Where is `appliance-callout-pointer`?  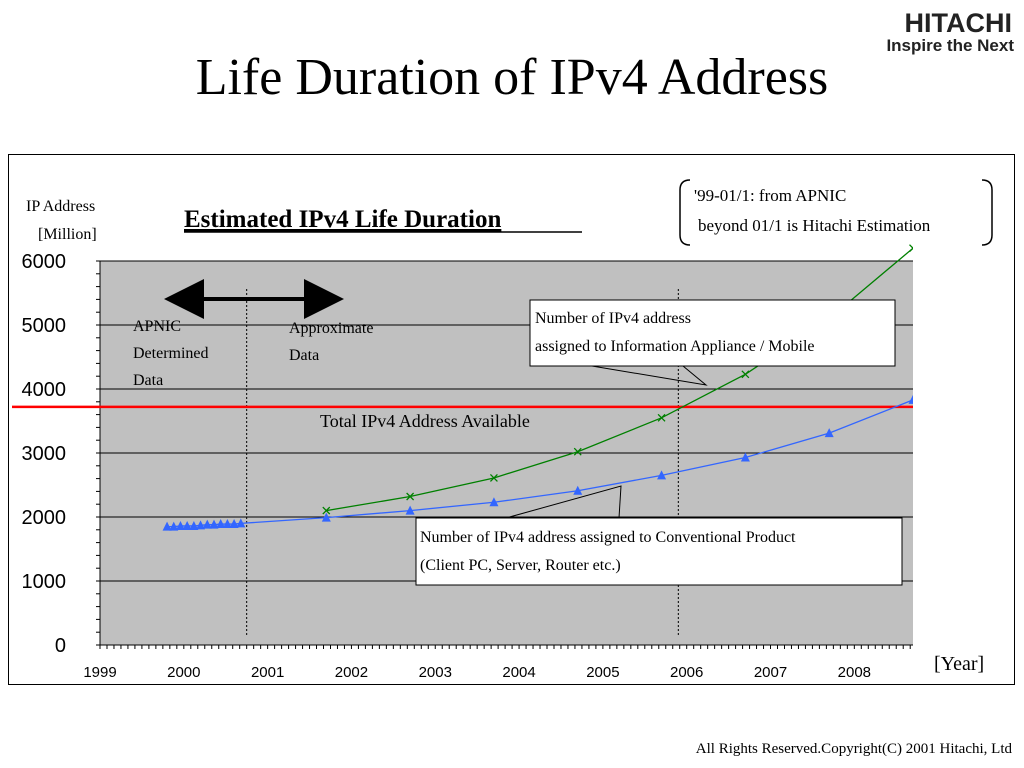
appliance-callout-pointer is located at coordinates (649, 375).